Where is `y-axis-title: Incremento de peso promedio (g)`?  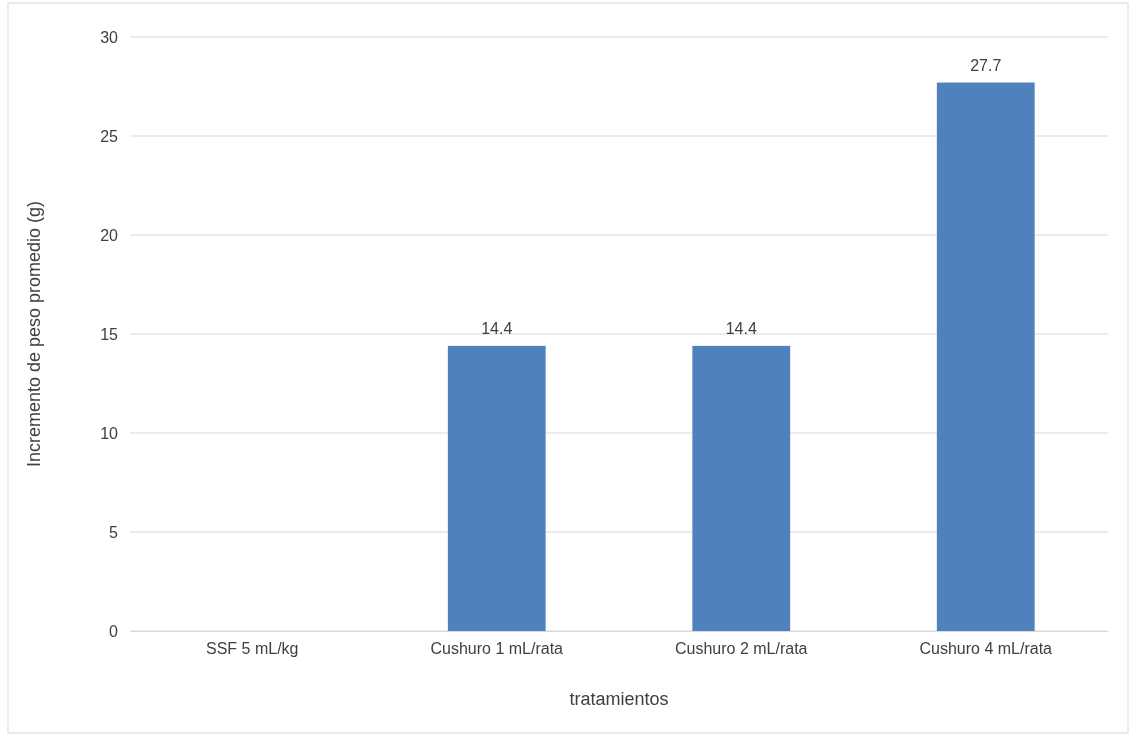
y-axis-title: Incremento de peso promedio (g) is located at coordinates (34, 334).